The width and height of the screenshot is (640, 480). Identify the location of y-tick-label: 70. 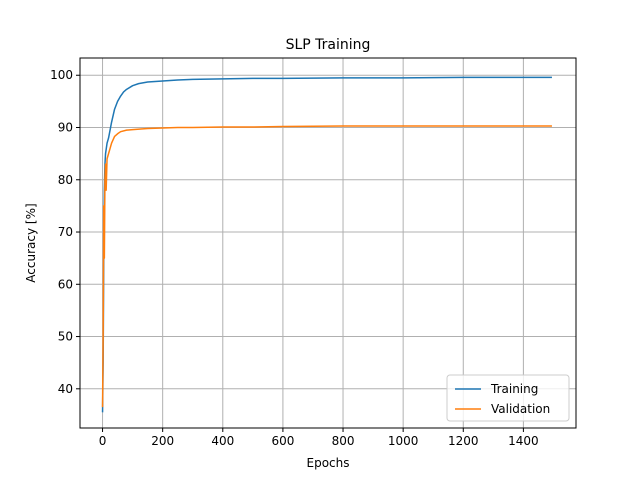
(65, 232).